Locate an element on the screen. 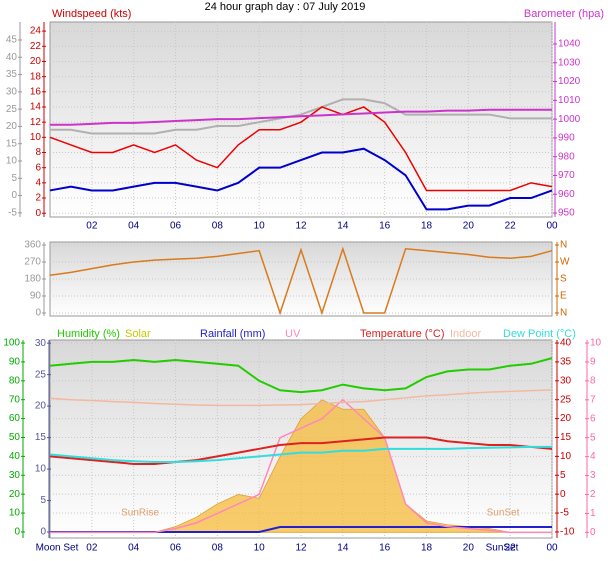 Image resolution: width=608 pixels, height=561 pixels. y-tick-label: 360 is located at coordinates (32, 245).